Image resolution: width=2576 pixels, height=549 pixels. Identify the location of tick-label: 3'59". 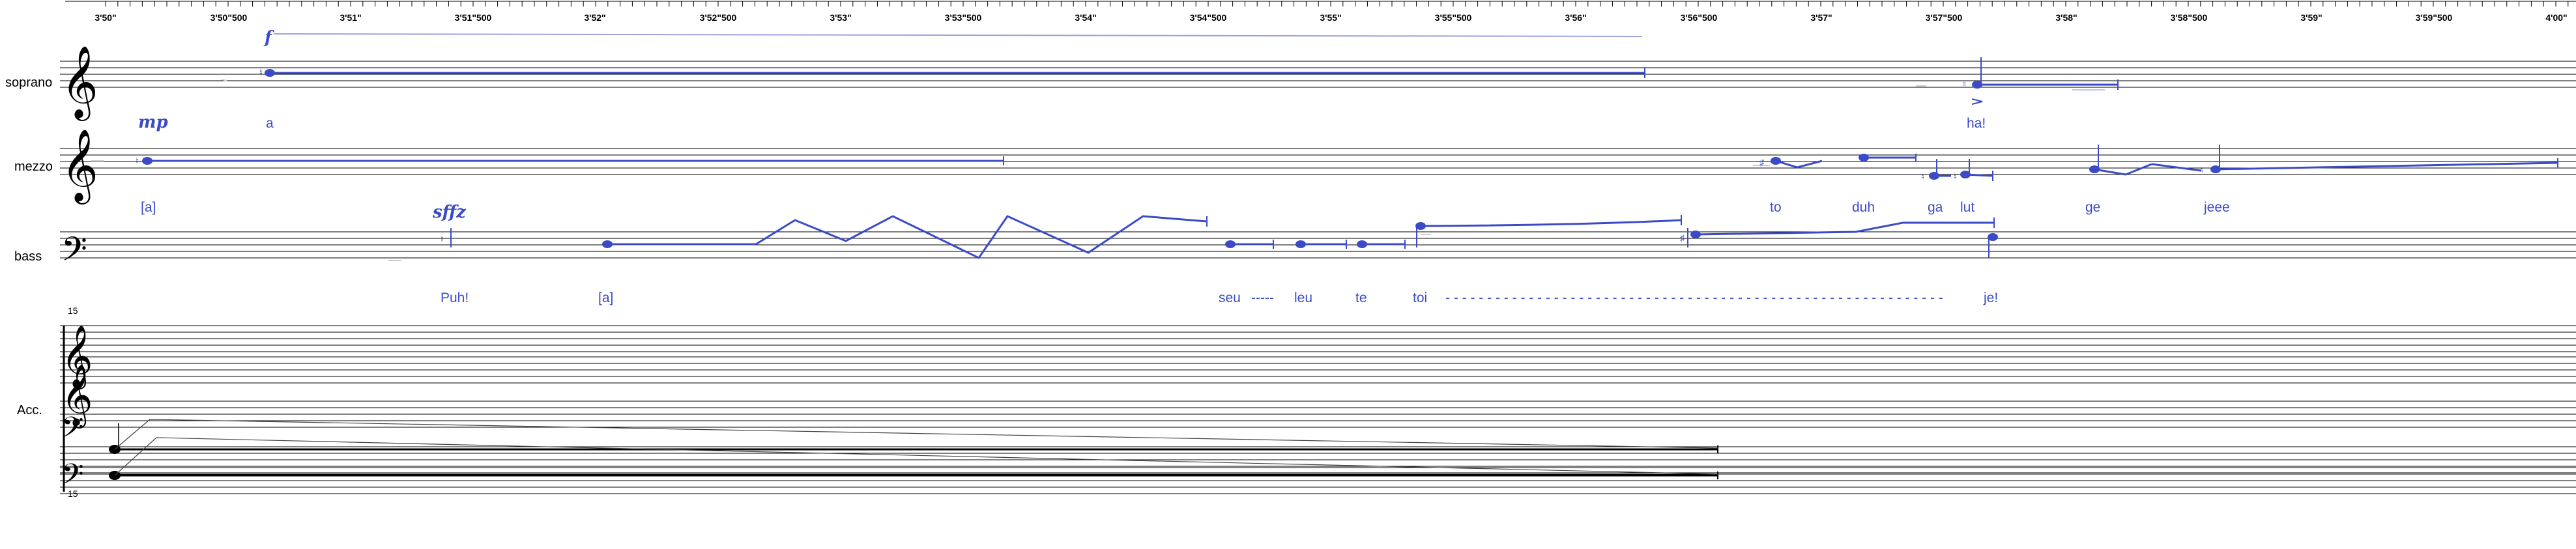
(2311, 17).